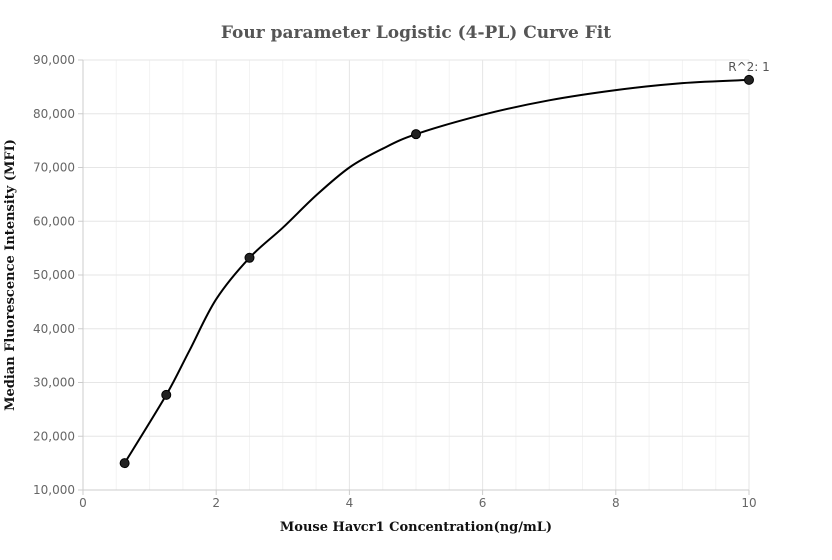 Image resolution: width=832 pixels, height=560 pixels. What do you see at coordinates (54, 383) in the screenshot?
I see `y-tick-label: 30,000` at bounding box center [54, 383].